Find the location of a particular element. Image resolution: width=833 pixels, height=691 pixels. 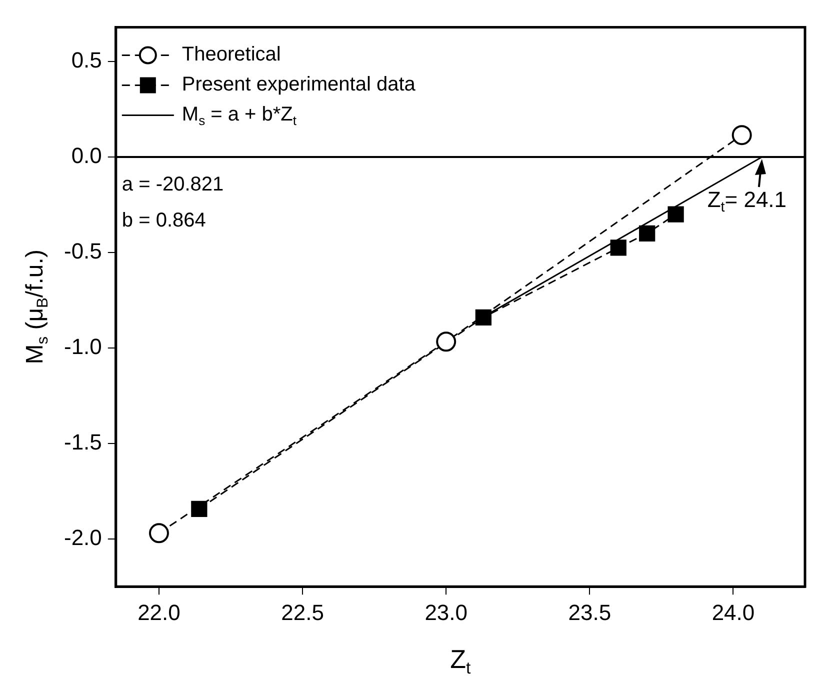

legend-label: Present experimental data is located at coordinates (299, 85).